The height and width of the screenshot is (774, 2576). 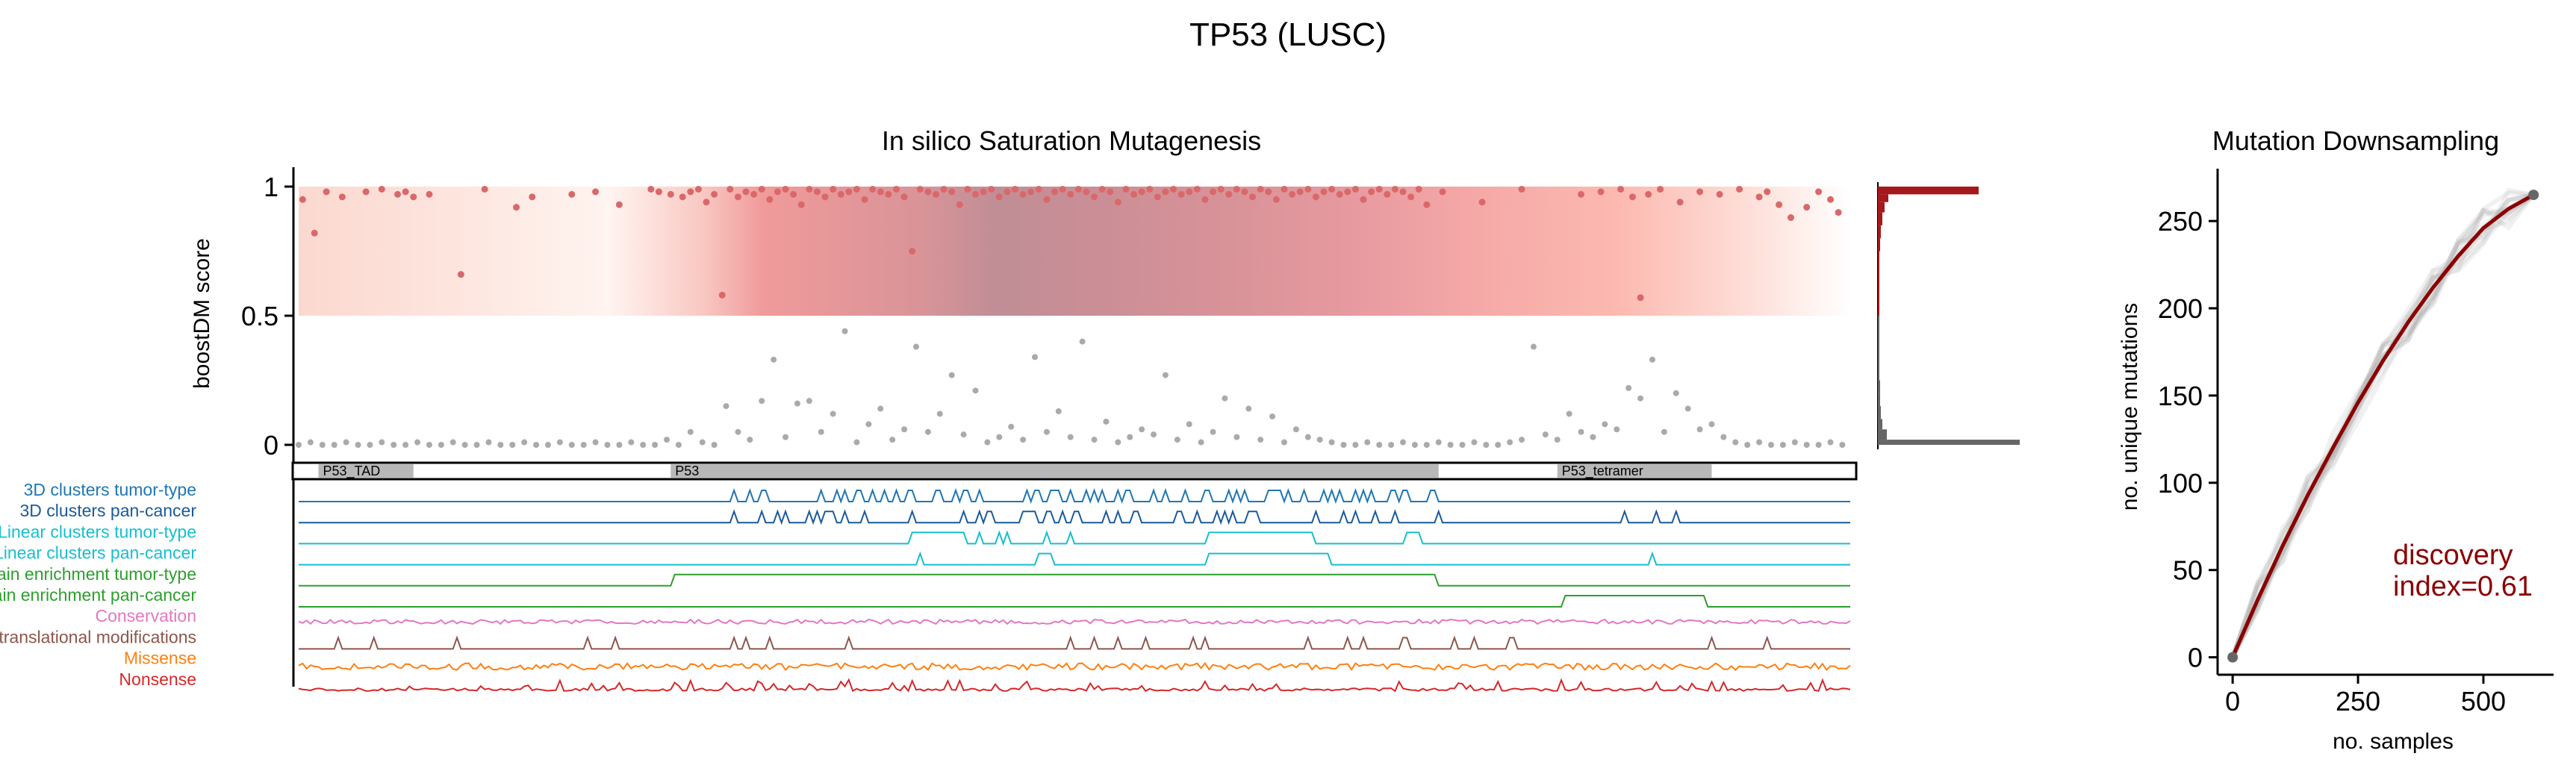 I want to click on annotation-line: discovery, so click(x=2453, y=555).